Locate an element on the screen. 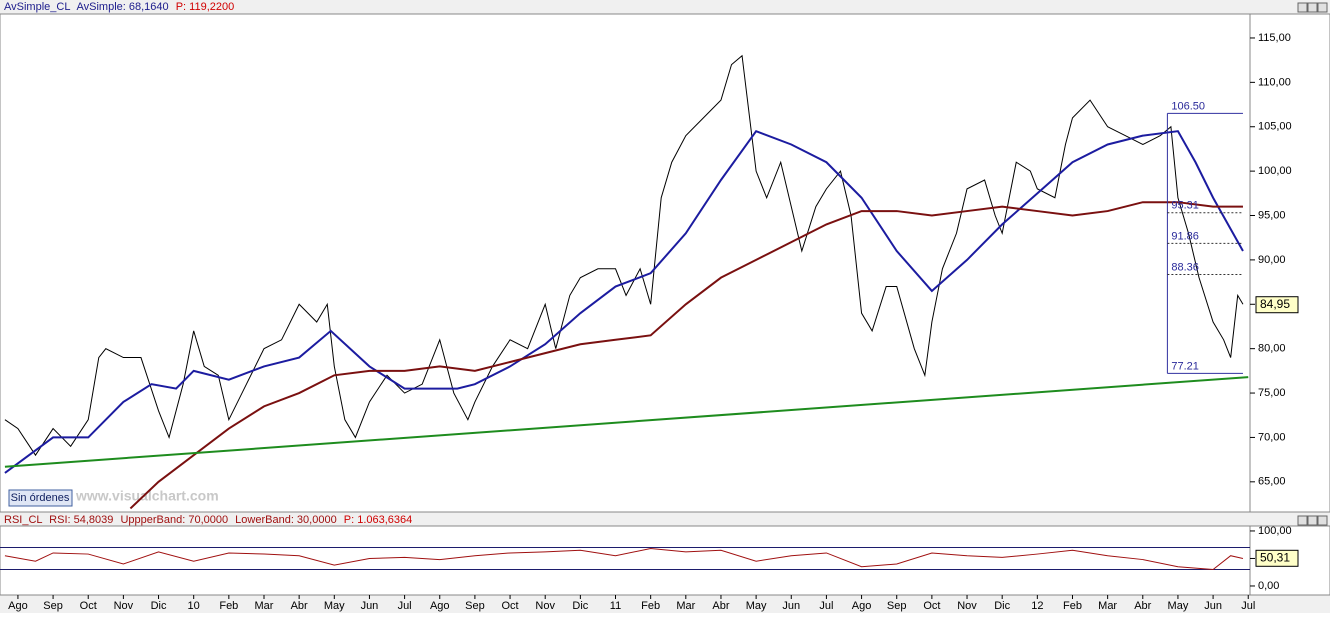  y-tick-label: 105,00 is located at coordinates (1275, 127).